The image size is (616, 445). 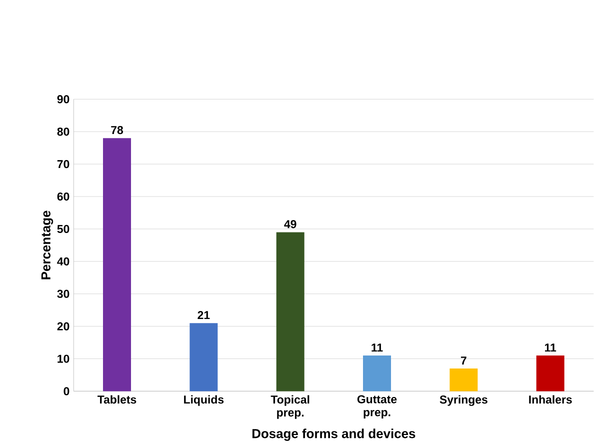 What do you see at coordinates (63, 196) in the screenshot?
I see `y-tick-label: 60` at bounding box center [63, 196].